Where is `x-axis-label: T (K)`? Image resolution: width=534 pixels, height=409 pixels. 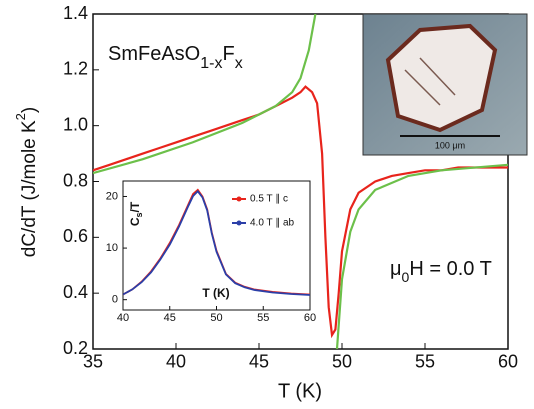 x-axis-label: T (K) is located at coordinates (300, 391).